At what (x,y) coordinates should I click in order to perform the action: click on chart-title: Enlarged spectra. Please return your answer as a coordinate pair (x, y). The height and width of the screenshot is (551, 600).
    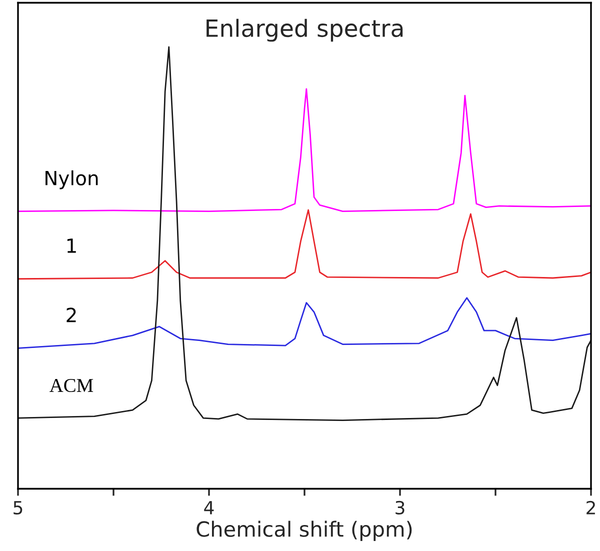
    Looking at the image, I should click on (304, 30).